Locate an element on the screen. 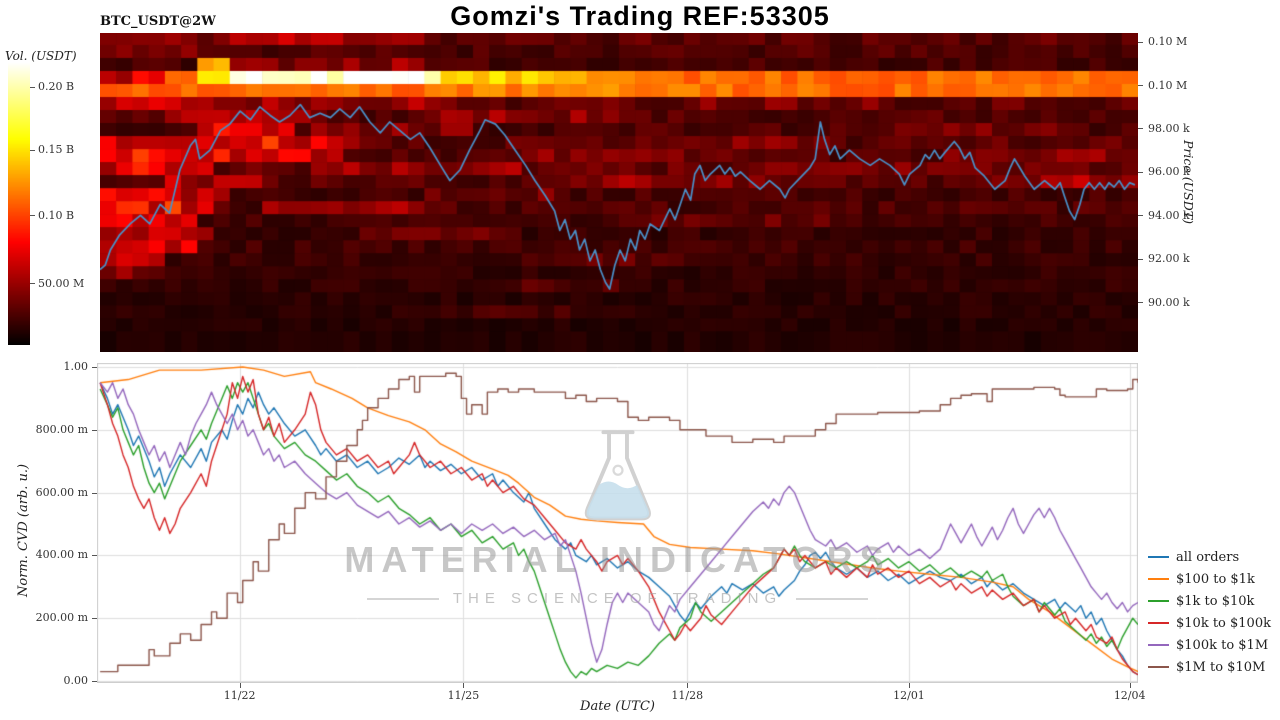  legend-label: all orders is located at coordinates (1208, 557).